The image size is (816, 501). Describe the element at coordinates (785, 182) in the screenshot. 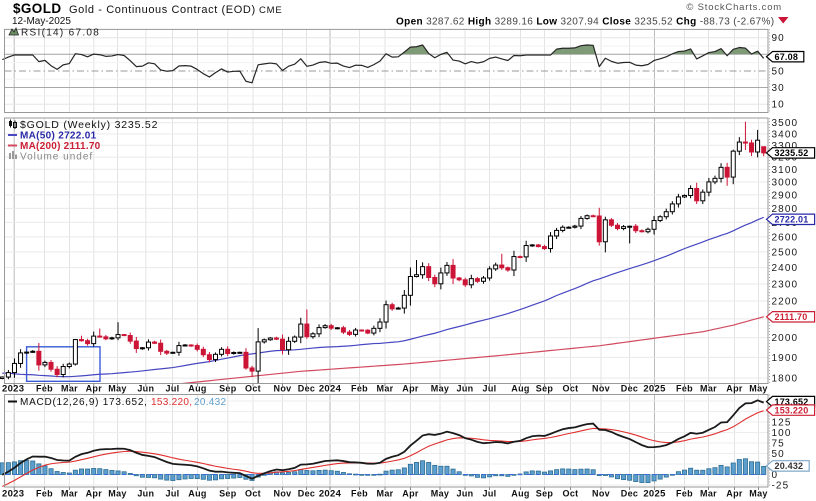

I see `svg-text: 3000` at that location.